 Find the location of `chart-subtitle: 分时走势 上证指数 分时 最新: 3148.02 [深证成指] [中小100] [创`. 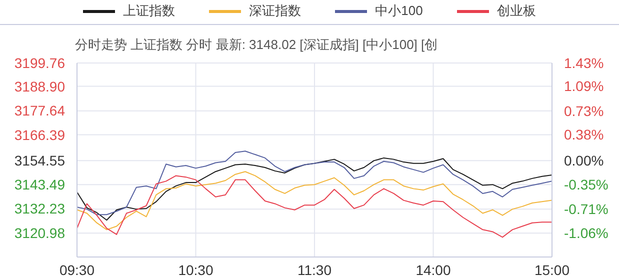

chart-subtitle: 分时走势 上证指数 分时 最新: 3148.02 [深证成指] [中小100] [创 is located at coordinates (256, 45).